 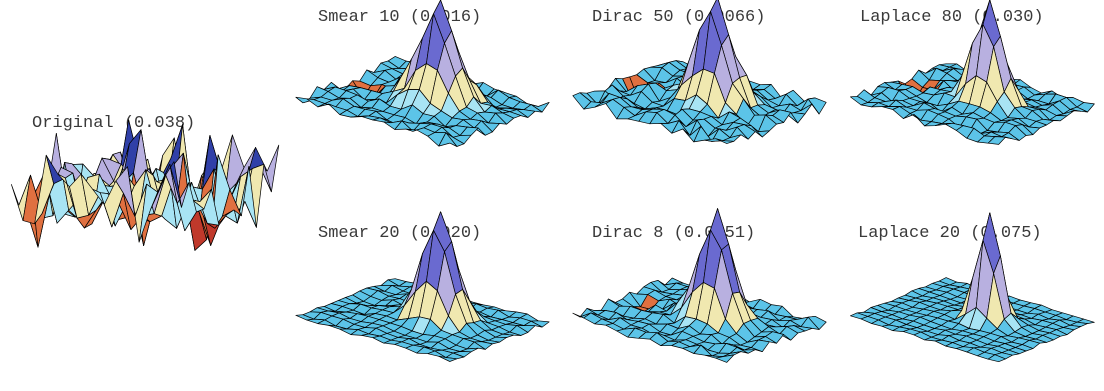 I want to click on label-smear10: Smear 10 (0.016), so click(x=400, y=17).